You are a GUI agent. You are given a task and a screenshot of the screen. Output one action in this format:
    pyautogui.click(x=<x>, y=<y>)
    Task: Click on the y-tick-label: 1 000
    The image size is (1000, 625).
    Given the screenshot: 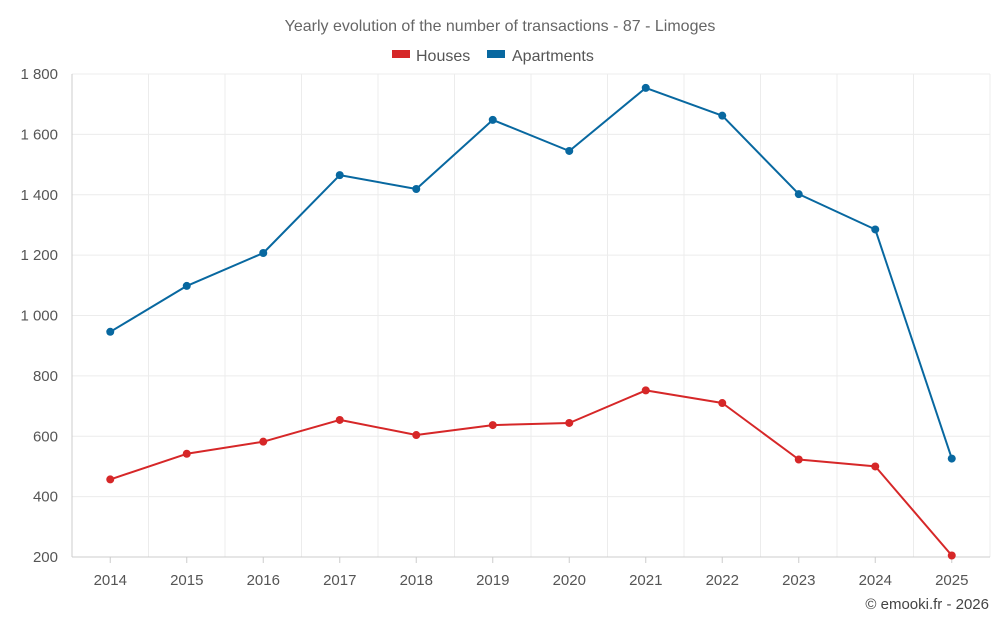 What is the action you would take?
    pyautogui.click(x=39, y=316)
    